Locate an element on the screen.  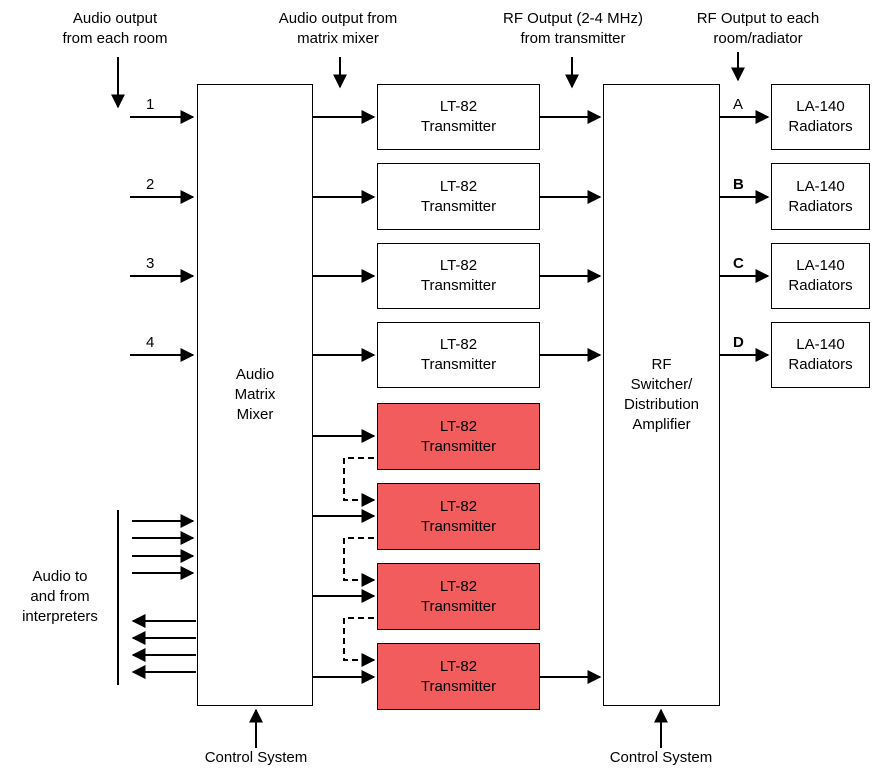
radiator-a: LA-140 Radiators is located at coordinates (820, 117).